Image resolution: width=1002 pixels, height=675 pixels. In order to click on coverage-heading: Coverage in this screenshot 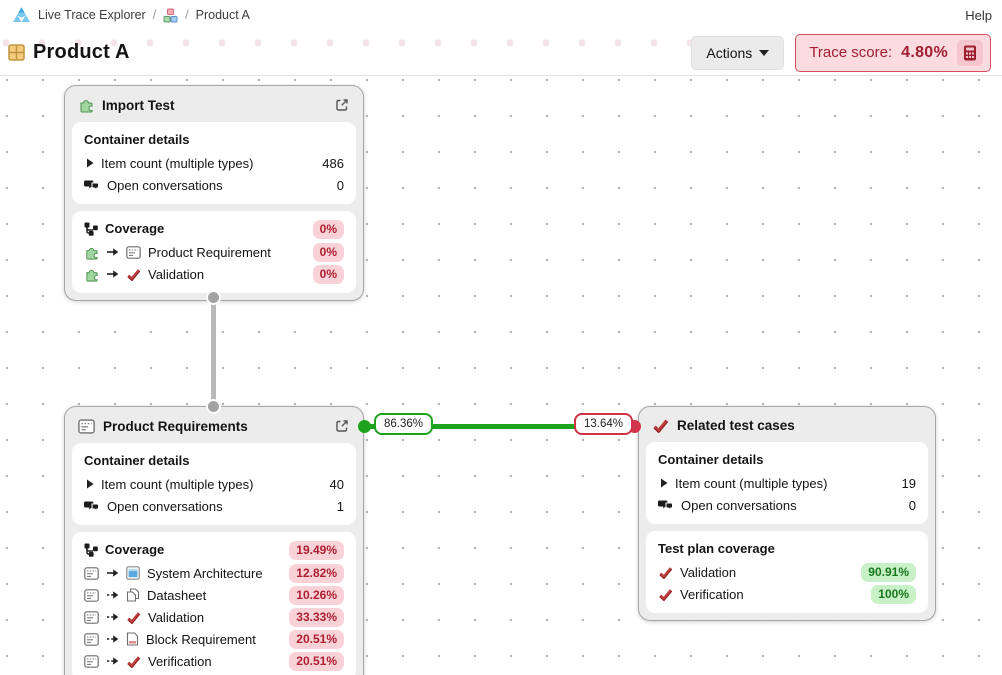, I will do `click(135, 549)`.